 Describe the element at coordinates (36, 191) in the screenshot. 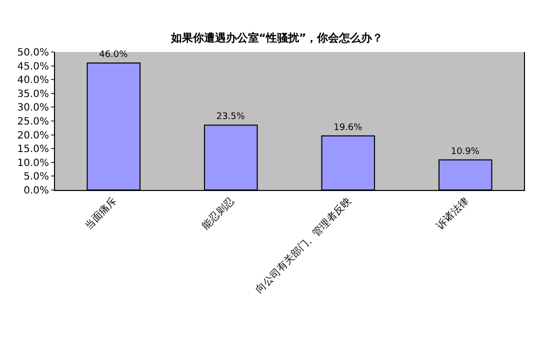

I see `y-tick-label: 0.0%` at that location.